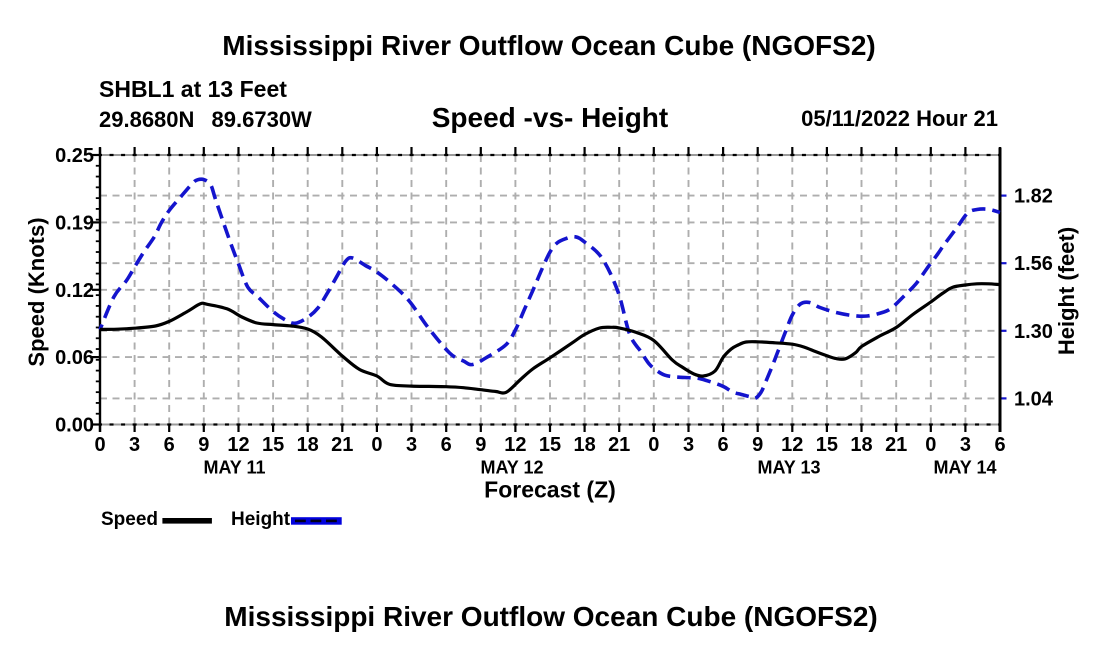 The width and height of the screenshot is (1100, 650). Describe the element at coordinates (550, 117) in the screenshot. I see `svg-text: Speed -vs- Height` at that location.